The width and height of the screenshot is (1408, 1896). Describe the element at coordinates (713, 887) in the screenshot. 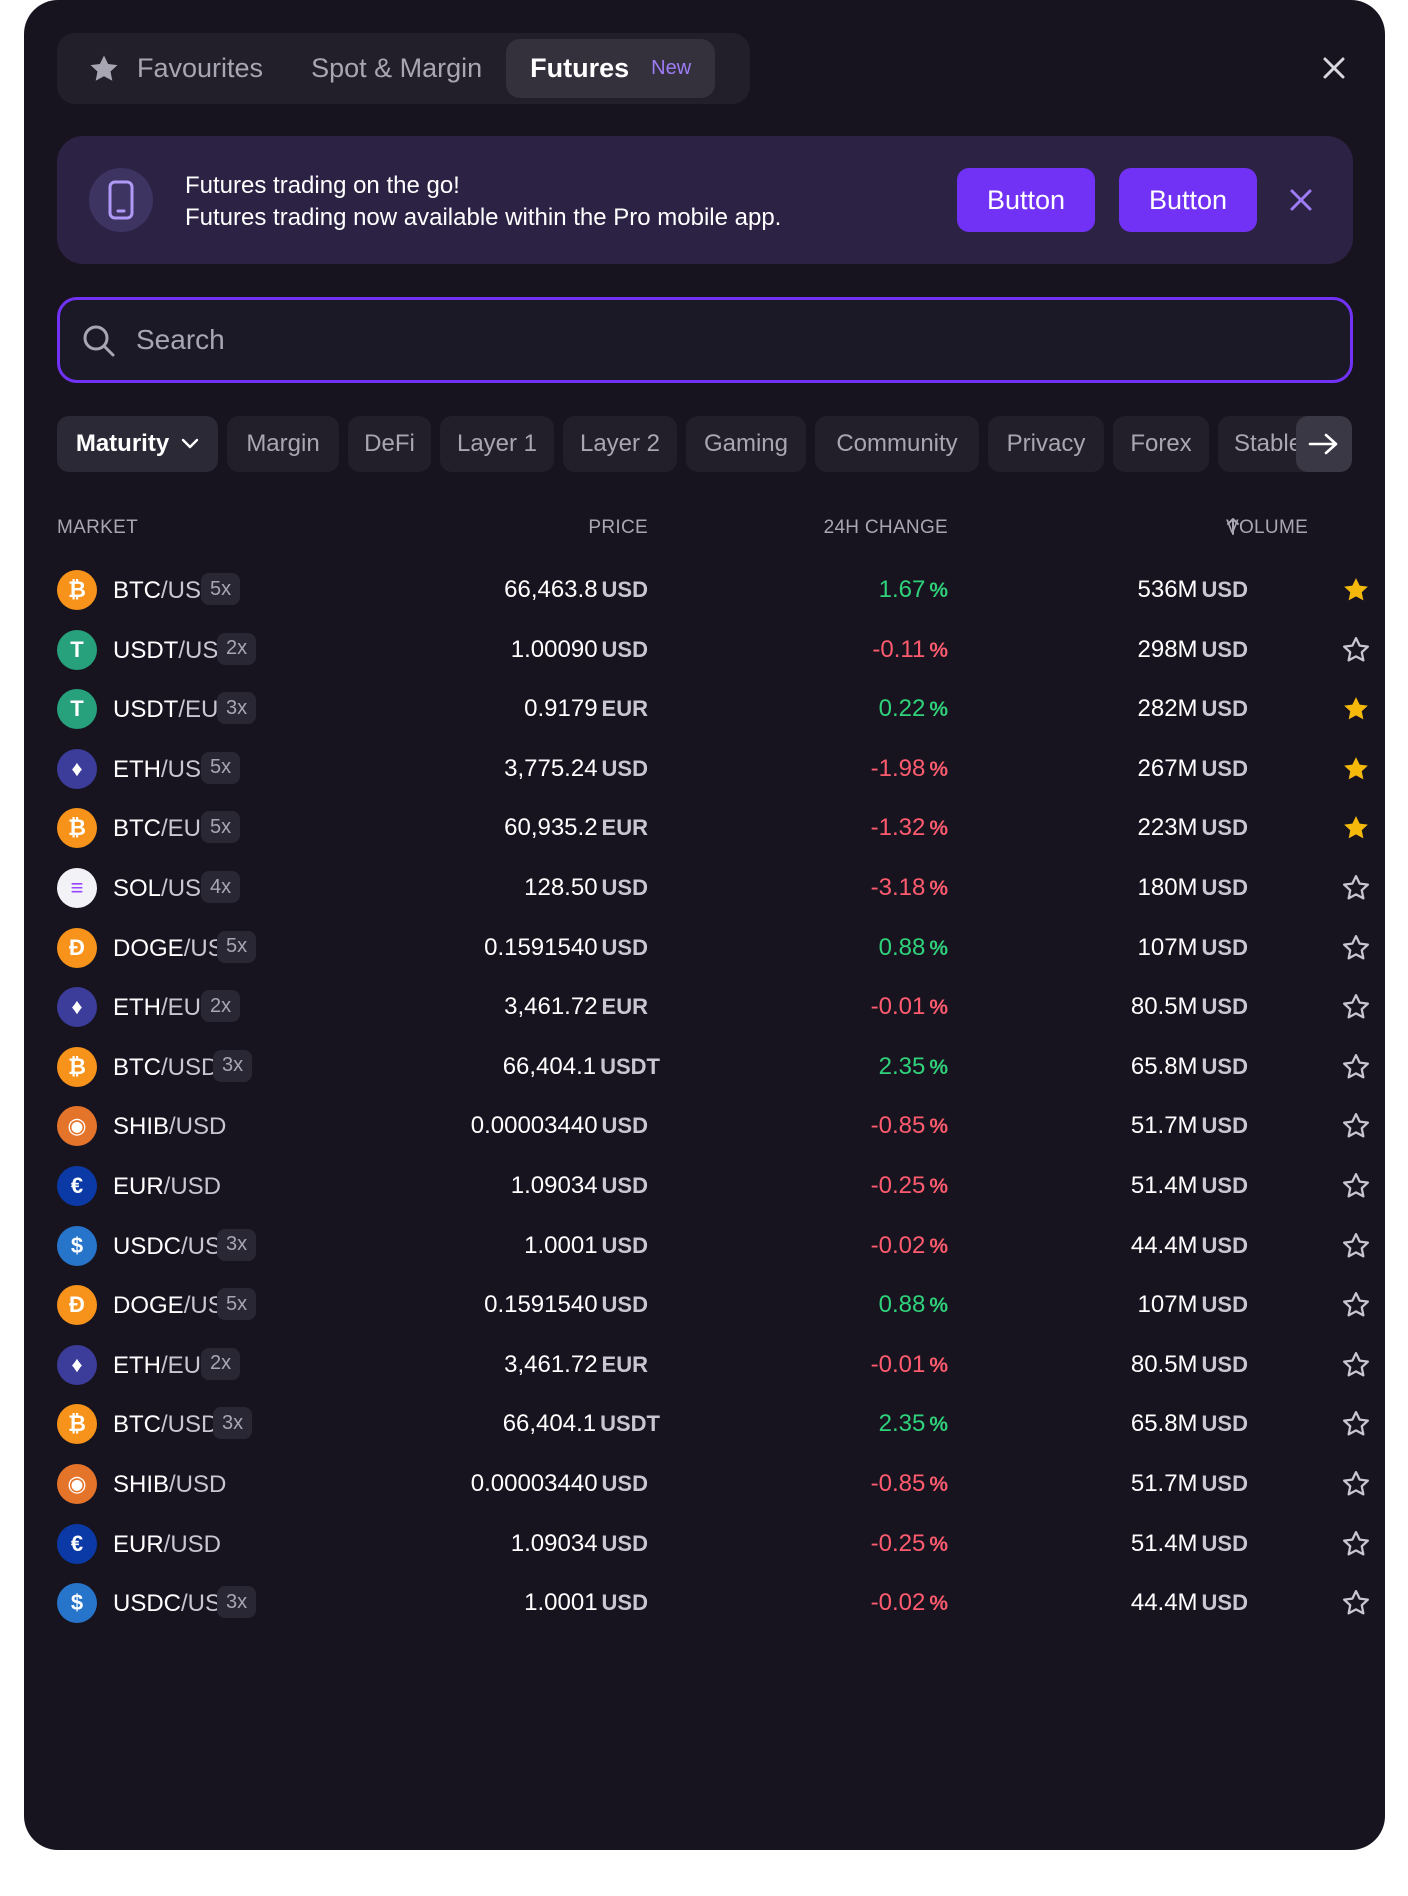

I see `table-row: ≡ SOL/USD 4x 128.50 USD -3.18% 180M USD` at that location.